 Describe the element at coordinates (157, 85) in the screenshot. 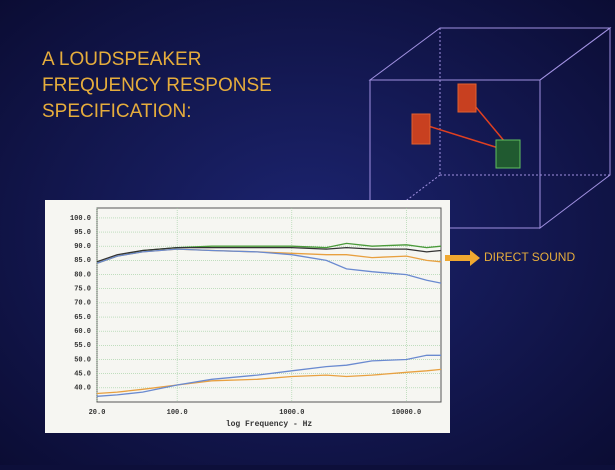

I see `slide-title: FREQUENCY RESPONSE` at that location.